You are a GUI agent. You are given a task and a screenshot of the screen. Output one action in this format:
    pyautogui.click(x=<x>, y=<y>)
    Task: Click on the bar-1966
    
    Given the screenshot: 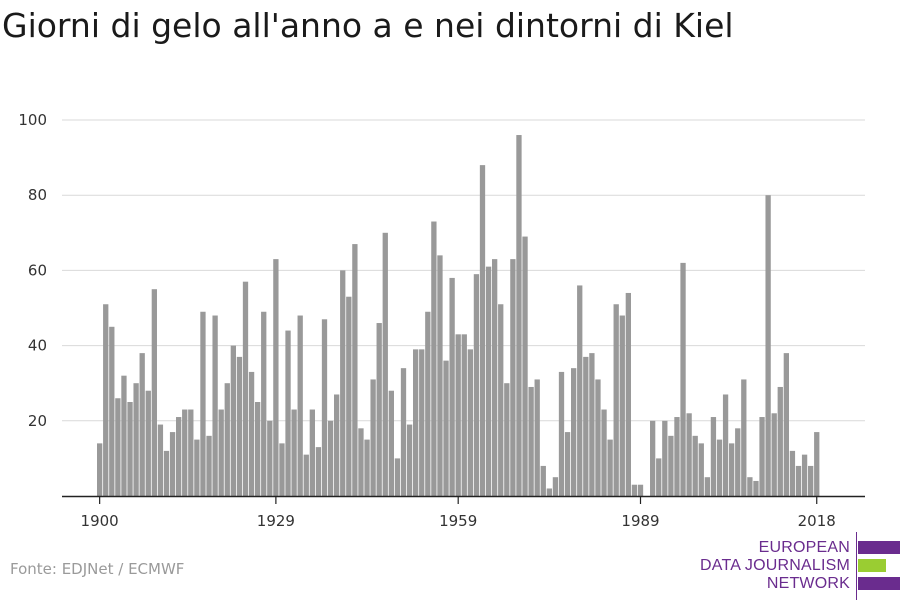 What is the action you would take?
    pyautogui.click(x=501, y=400)
    